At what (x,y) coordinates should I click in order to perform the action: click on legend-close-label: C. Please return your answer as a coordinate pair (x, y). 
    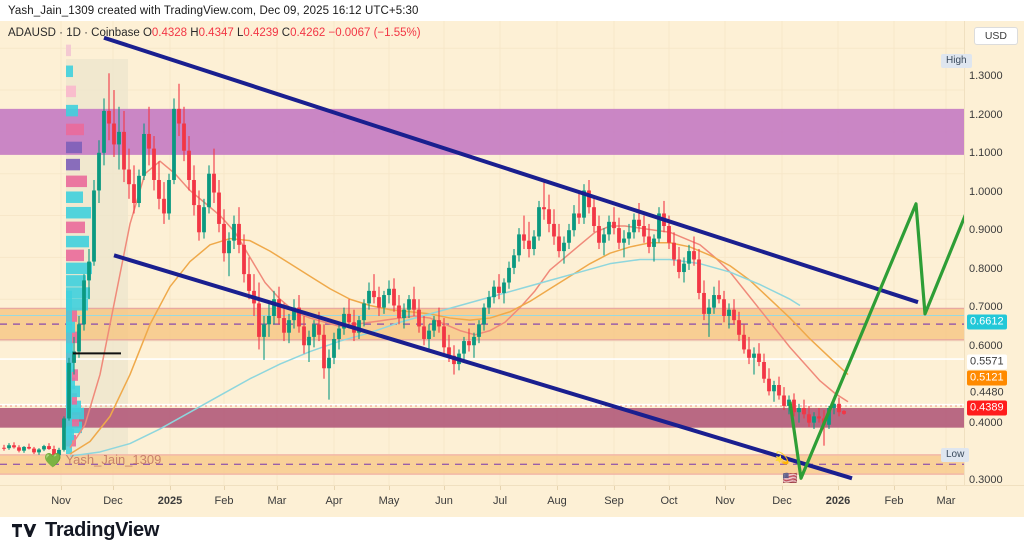
    Looking at the image, I should click on (286, 33).